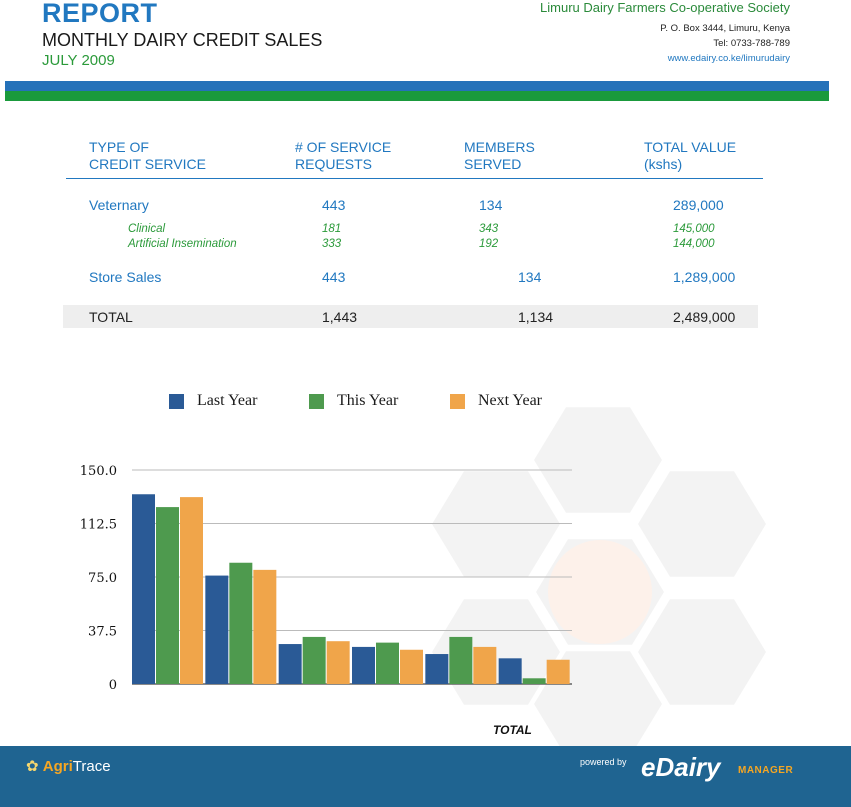 The width and height of the screenshot is (851, 807). Describe the element at coordinates (111, 317) in the screenshot. I see `row-total-type: TOTAL` at that location.